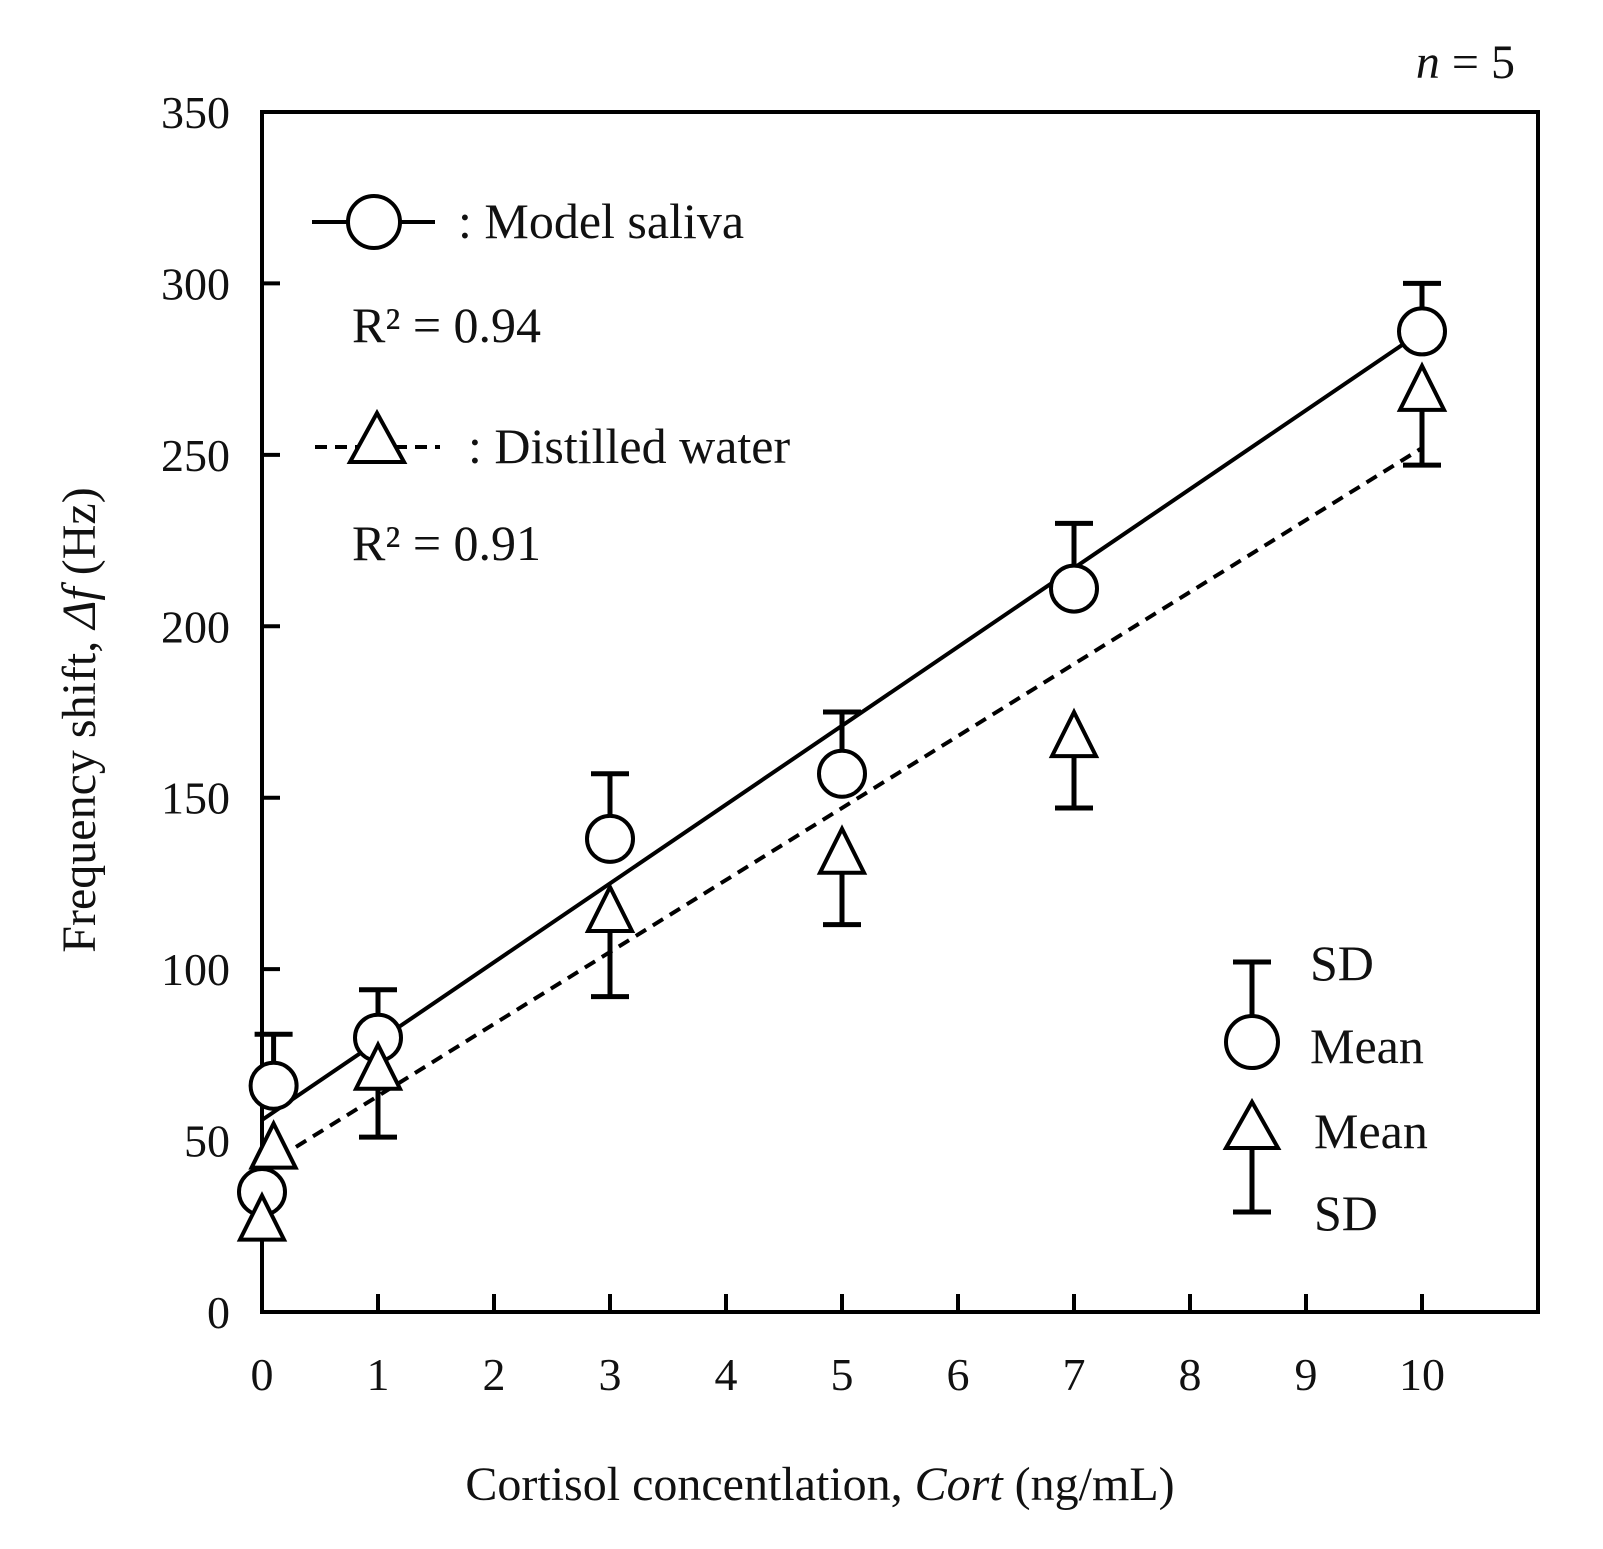 The height and width of the screenshot is (1549, 1603). I want to click on y-axis-title-pre: Frequency shift,, so click(79, 791).